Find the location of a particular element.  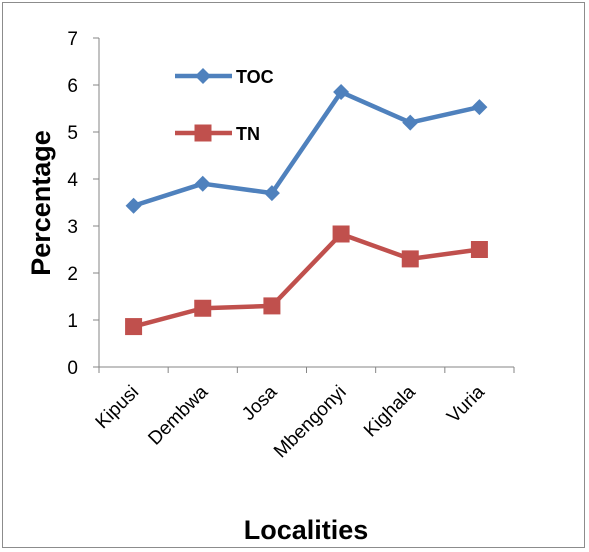

series-line-tn is located at coordinates (306, 280).